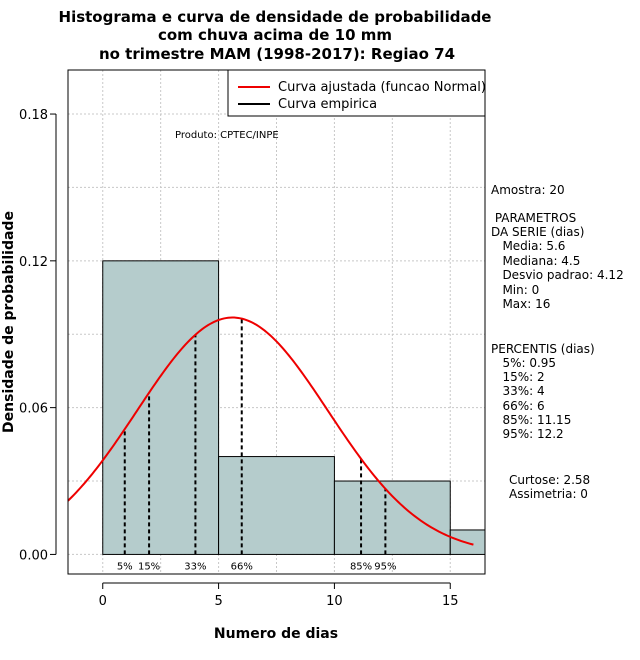 The width and height of the screenshot is (640, 660). I want to click on legend-label-normal-curve: Curva ajustada (funcao Normal), so click(382, 87).